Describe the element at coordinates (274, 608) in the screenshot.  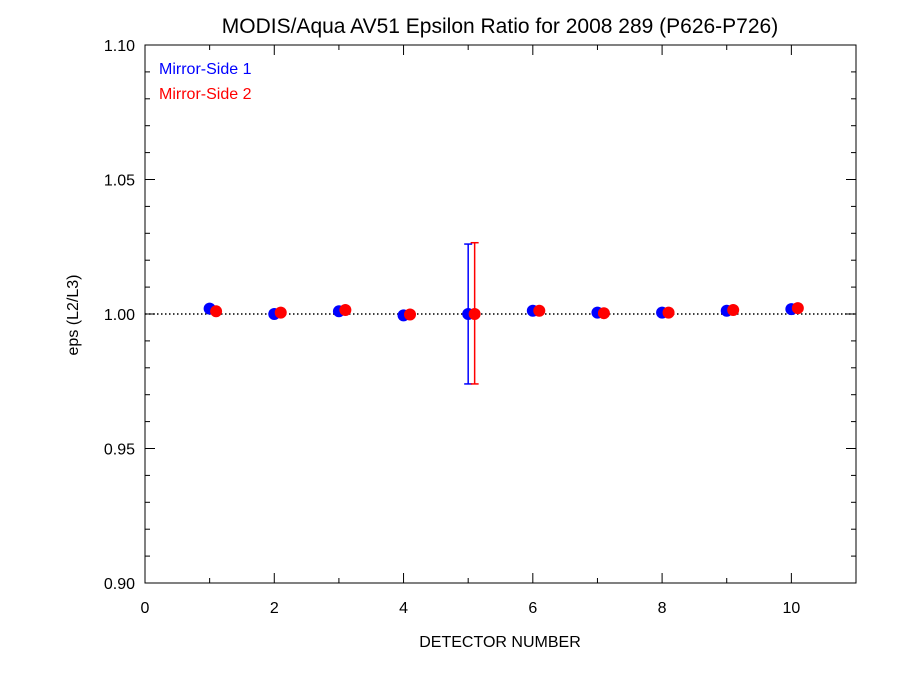
I see `x-tick-label: 2` at that location.